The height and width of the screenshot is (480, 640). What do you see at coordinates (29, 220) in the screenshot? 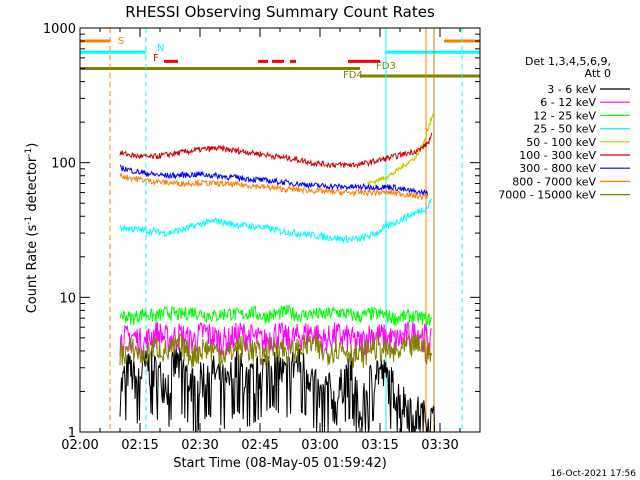
I see `y-label-sup1: -1` at bounding box center [29, 220].